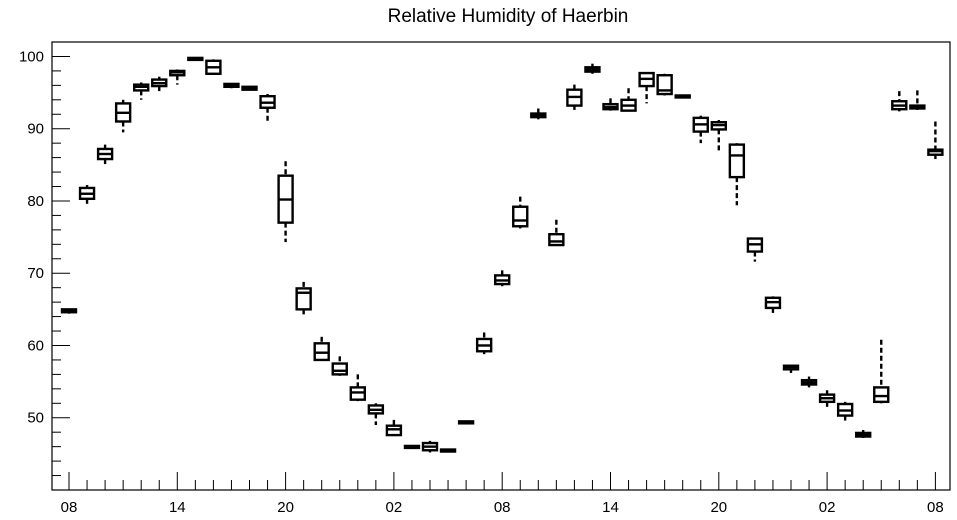 Image resolution: width=957 pixels, height=520 pixels. I want to click on x-axis: 08 14 20 02 08 14 20 02 08, so click(502, 494).